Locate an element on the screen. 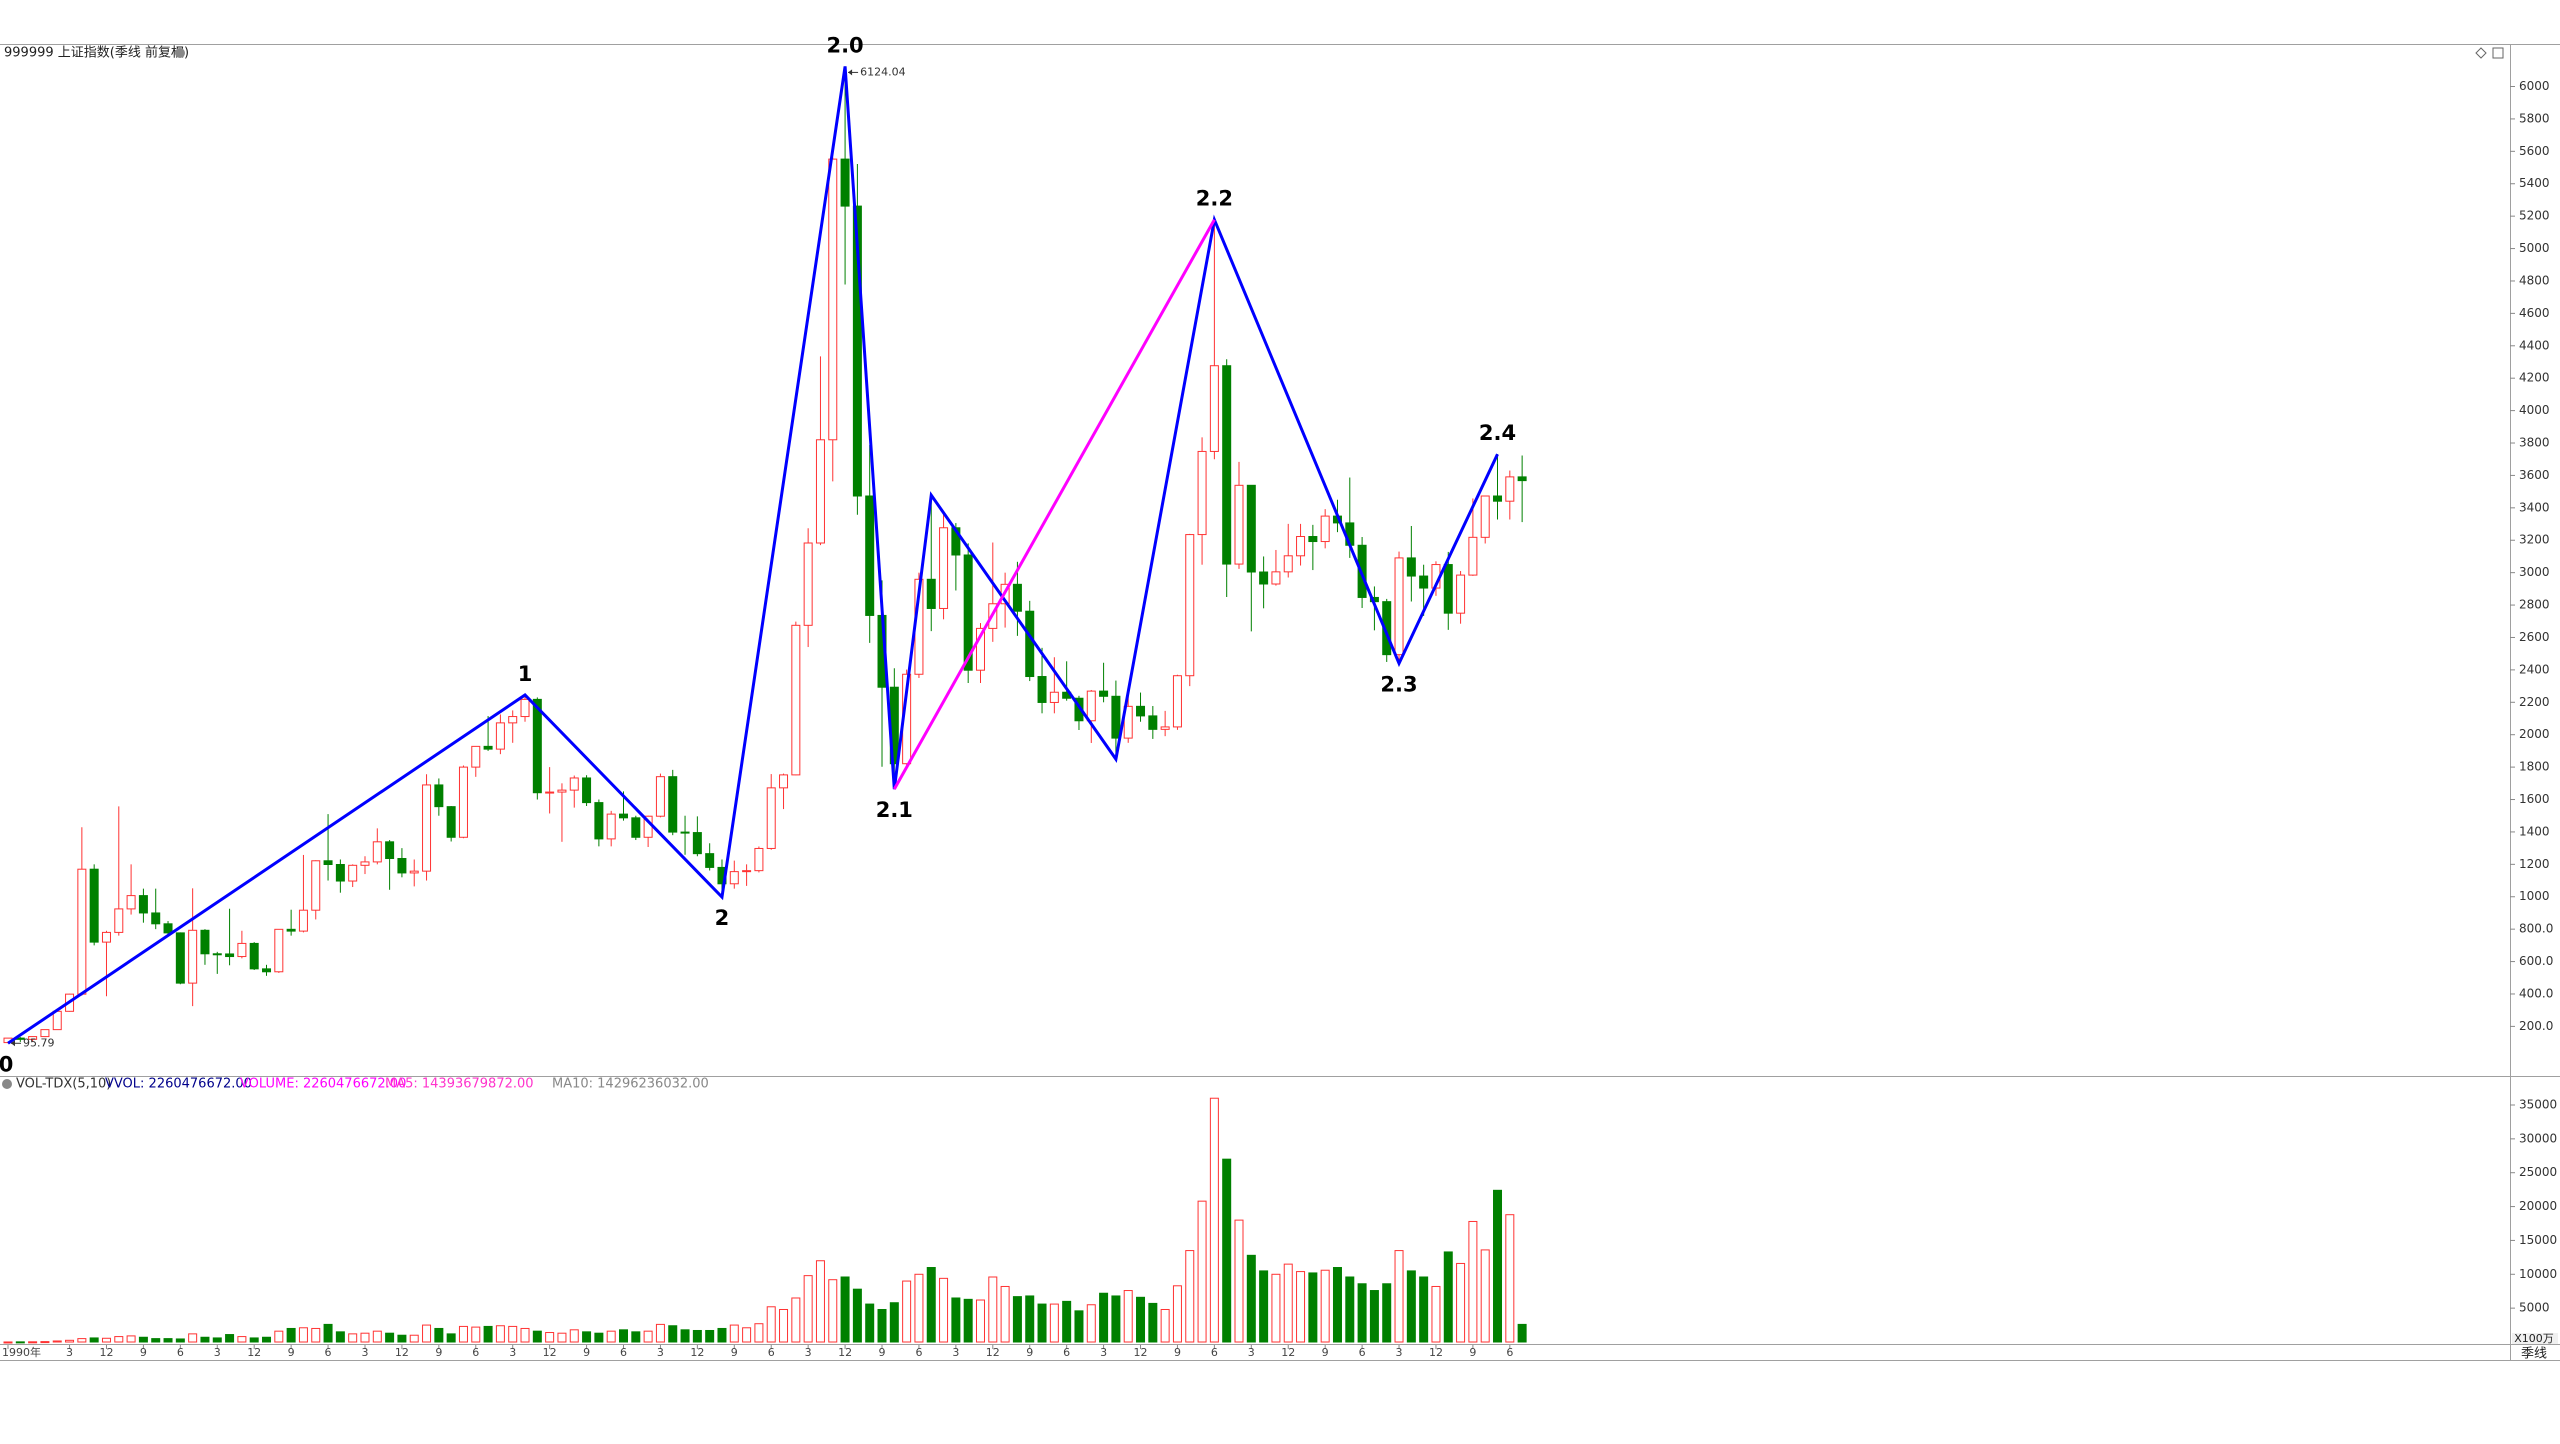 This screenshot has width=2560, height=1444. ma10-value: MA10: 14296236032.00 is located at coordinates (630, 1084).